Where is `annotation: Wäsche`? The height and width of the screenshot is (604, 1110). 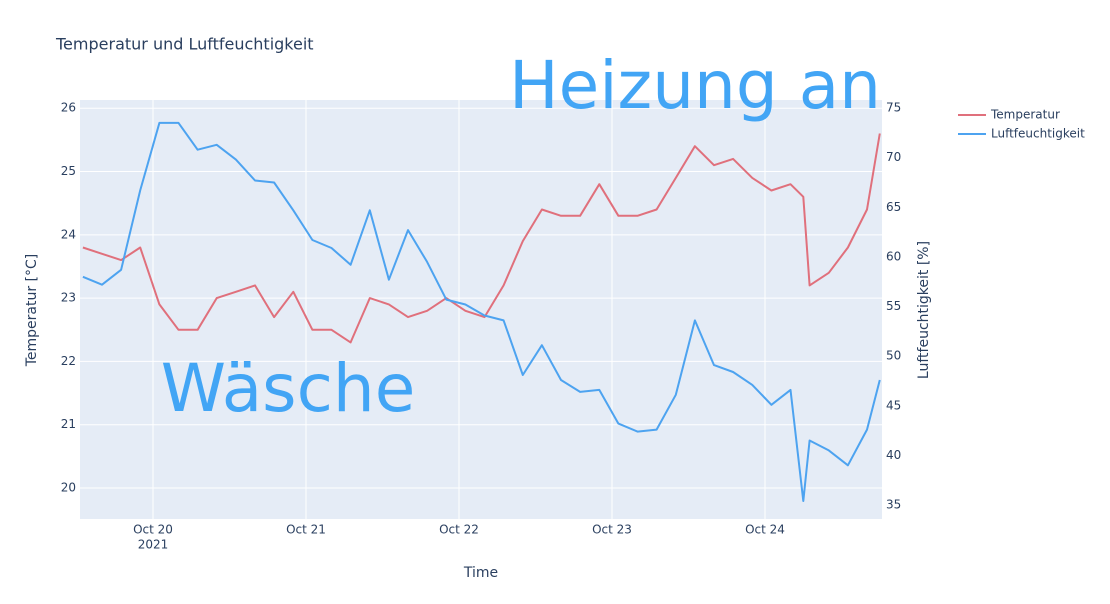 annotation: Wäsche is located at coordinates (288, 388).